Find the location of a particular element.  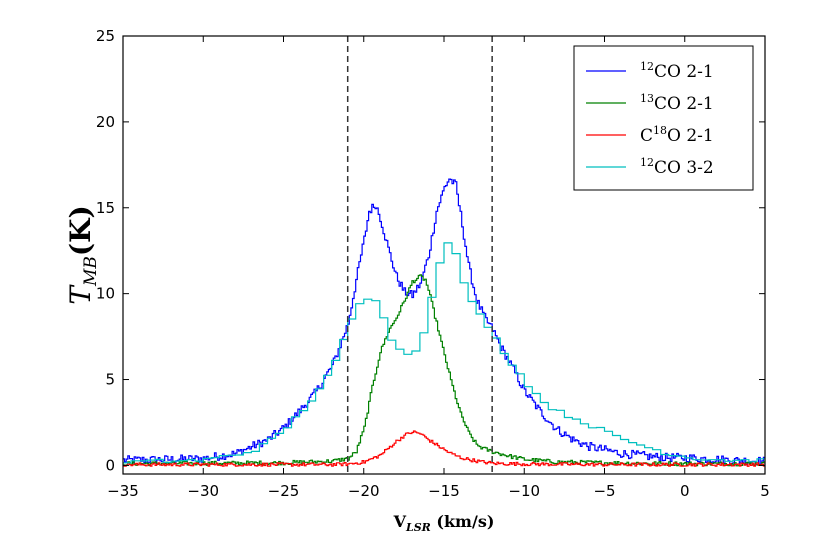

legend-box is located at coordinates (663, 118).